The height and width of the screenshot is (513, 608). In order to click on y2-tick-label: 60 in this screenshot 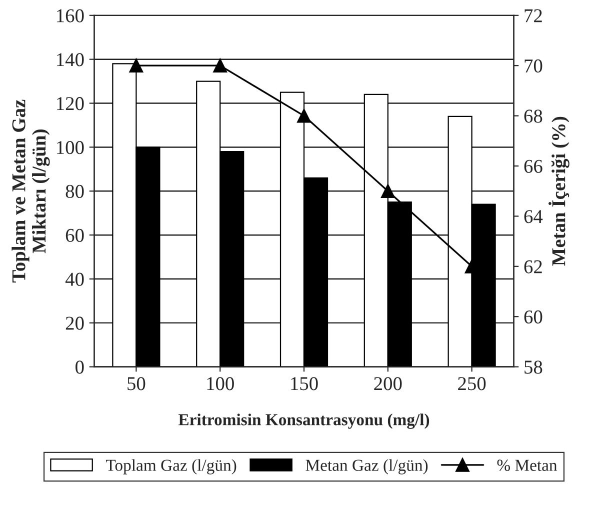, I will do `click(533, 317)`.